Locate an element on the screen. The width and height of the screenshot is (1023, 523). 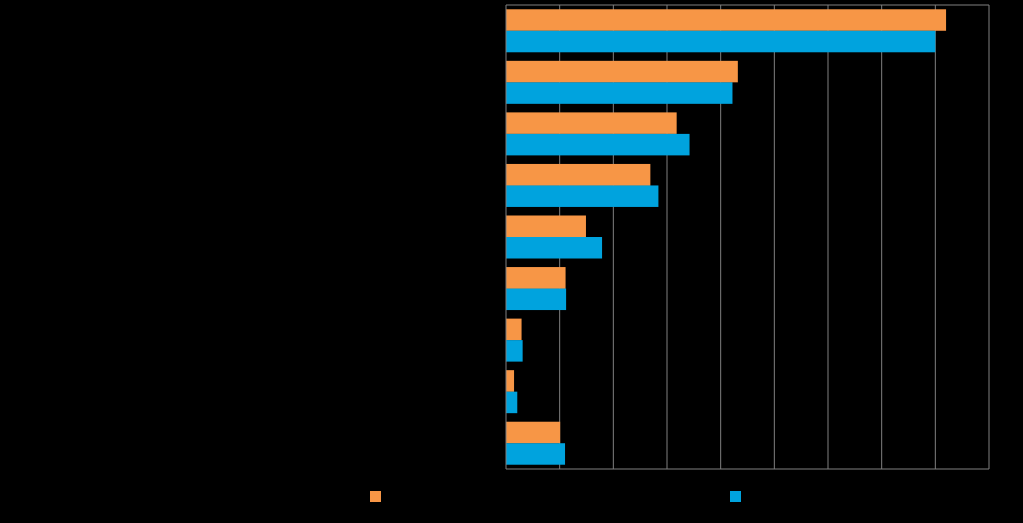
legend is located at coordinates (555, 496).